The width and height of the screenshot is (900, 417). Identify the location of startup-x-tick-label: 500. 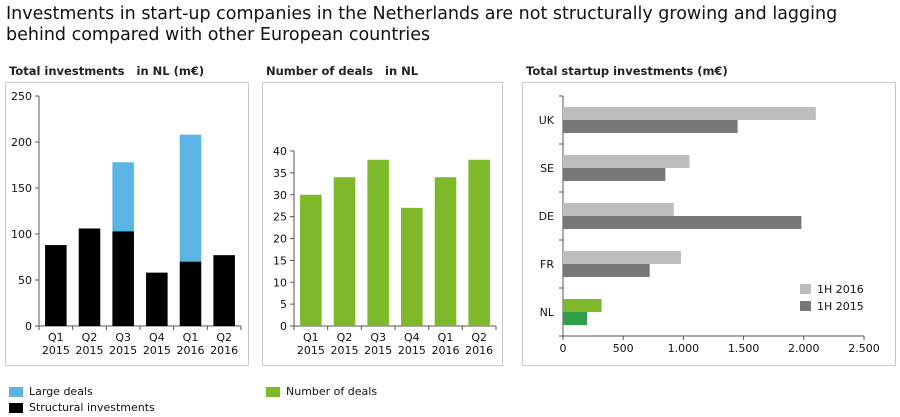
(623, 348).